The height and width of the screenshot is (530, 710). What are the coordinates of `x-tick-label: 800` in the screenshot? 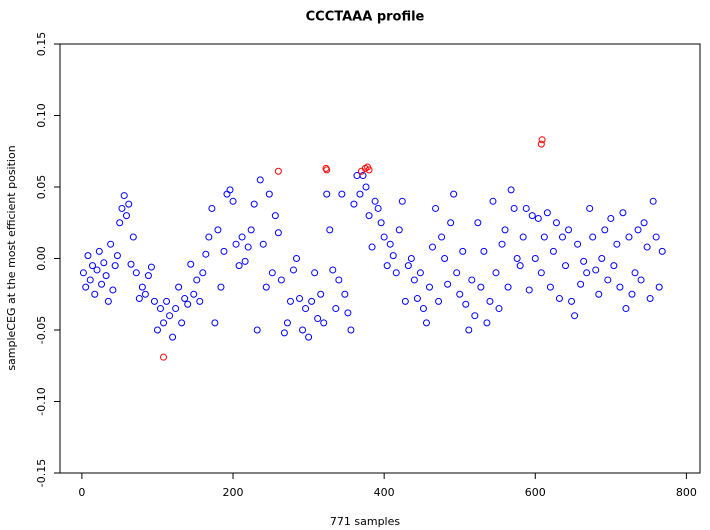 It's located at (686, 492).